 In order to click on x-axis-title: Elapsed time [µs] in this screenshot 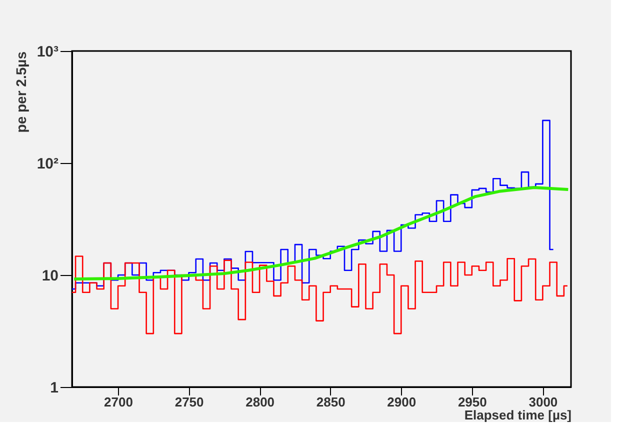, I will do `click(518, 415)`.